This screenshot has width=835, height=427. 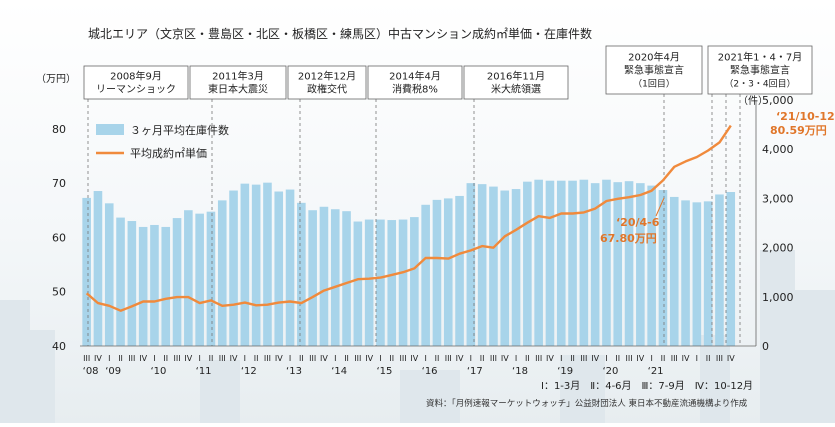 What do you see at coordinates (610, 371) in the screenshot?
I see `year-tick-label: ‘20` at bounding box center [610, 371].